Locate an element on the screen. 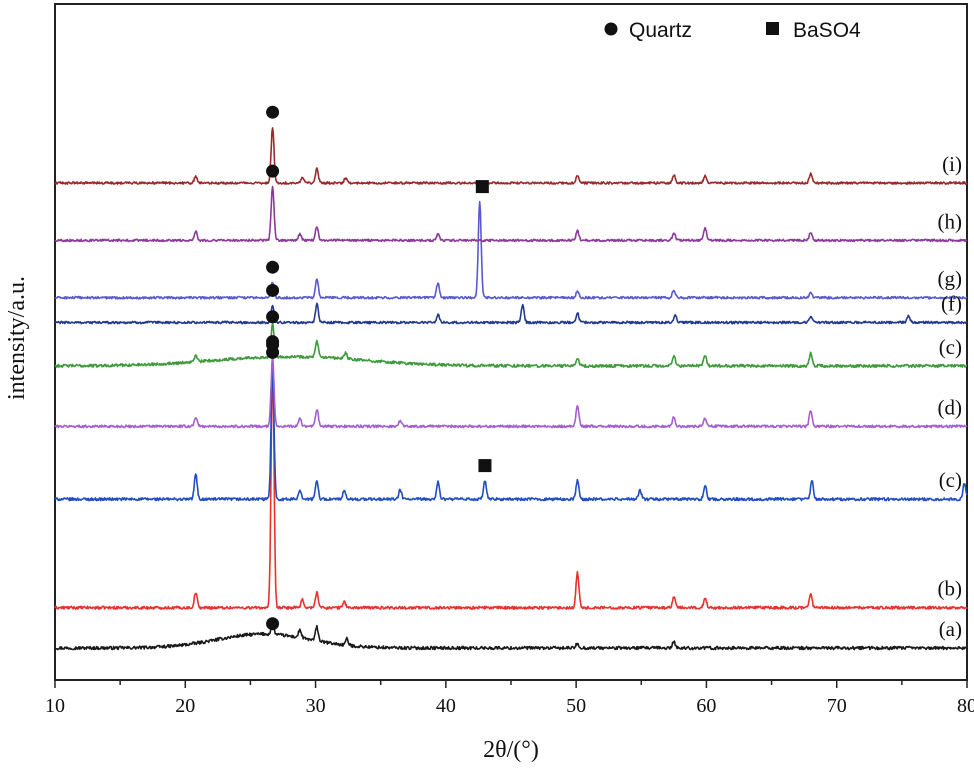 This screenshot has width=974, height=773. x-axis-title: 2θ/(°) is located at coordinates (511, 750).